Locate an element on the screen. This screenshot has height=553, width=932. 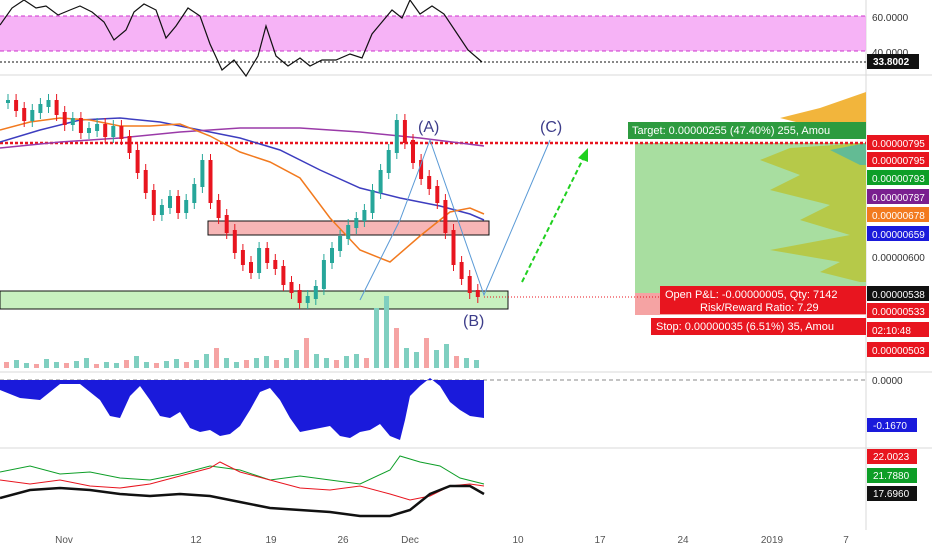
price-label: 0.00000600 is located at coordinates (898, 258).